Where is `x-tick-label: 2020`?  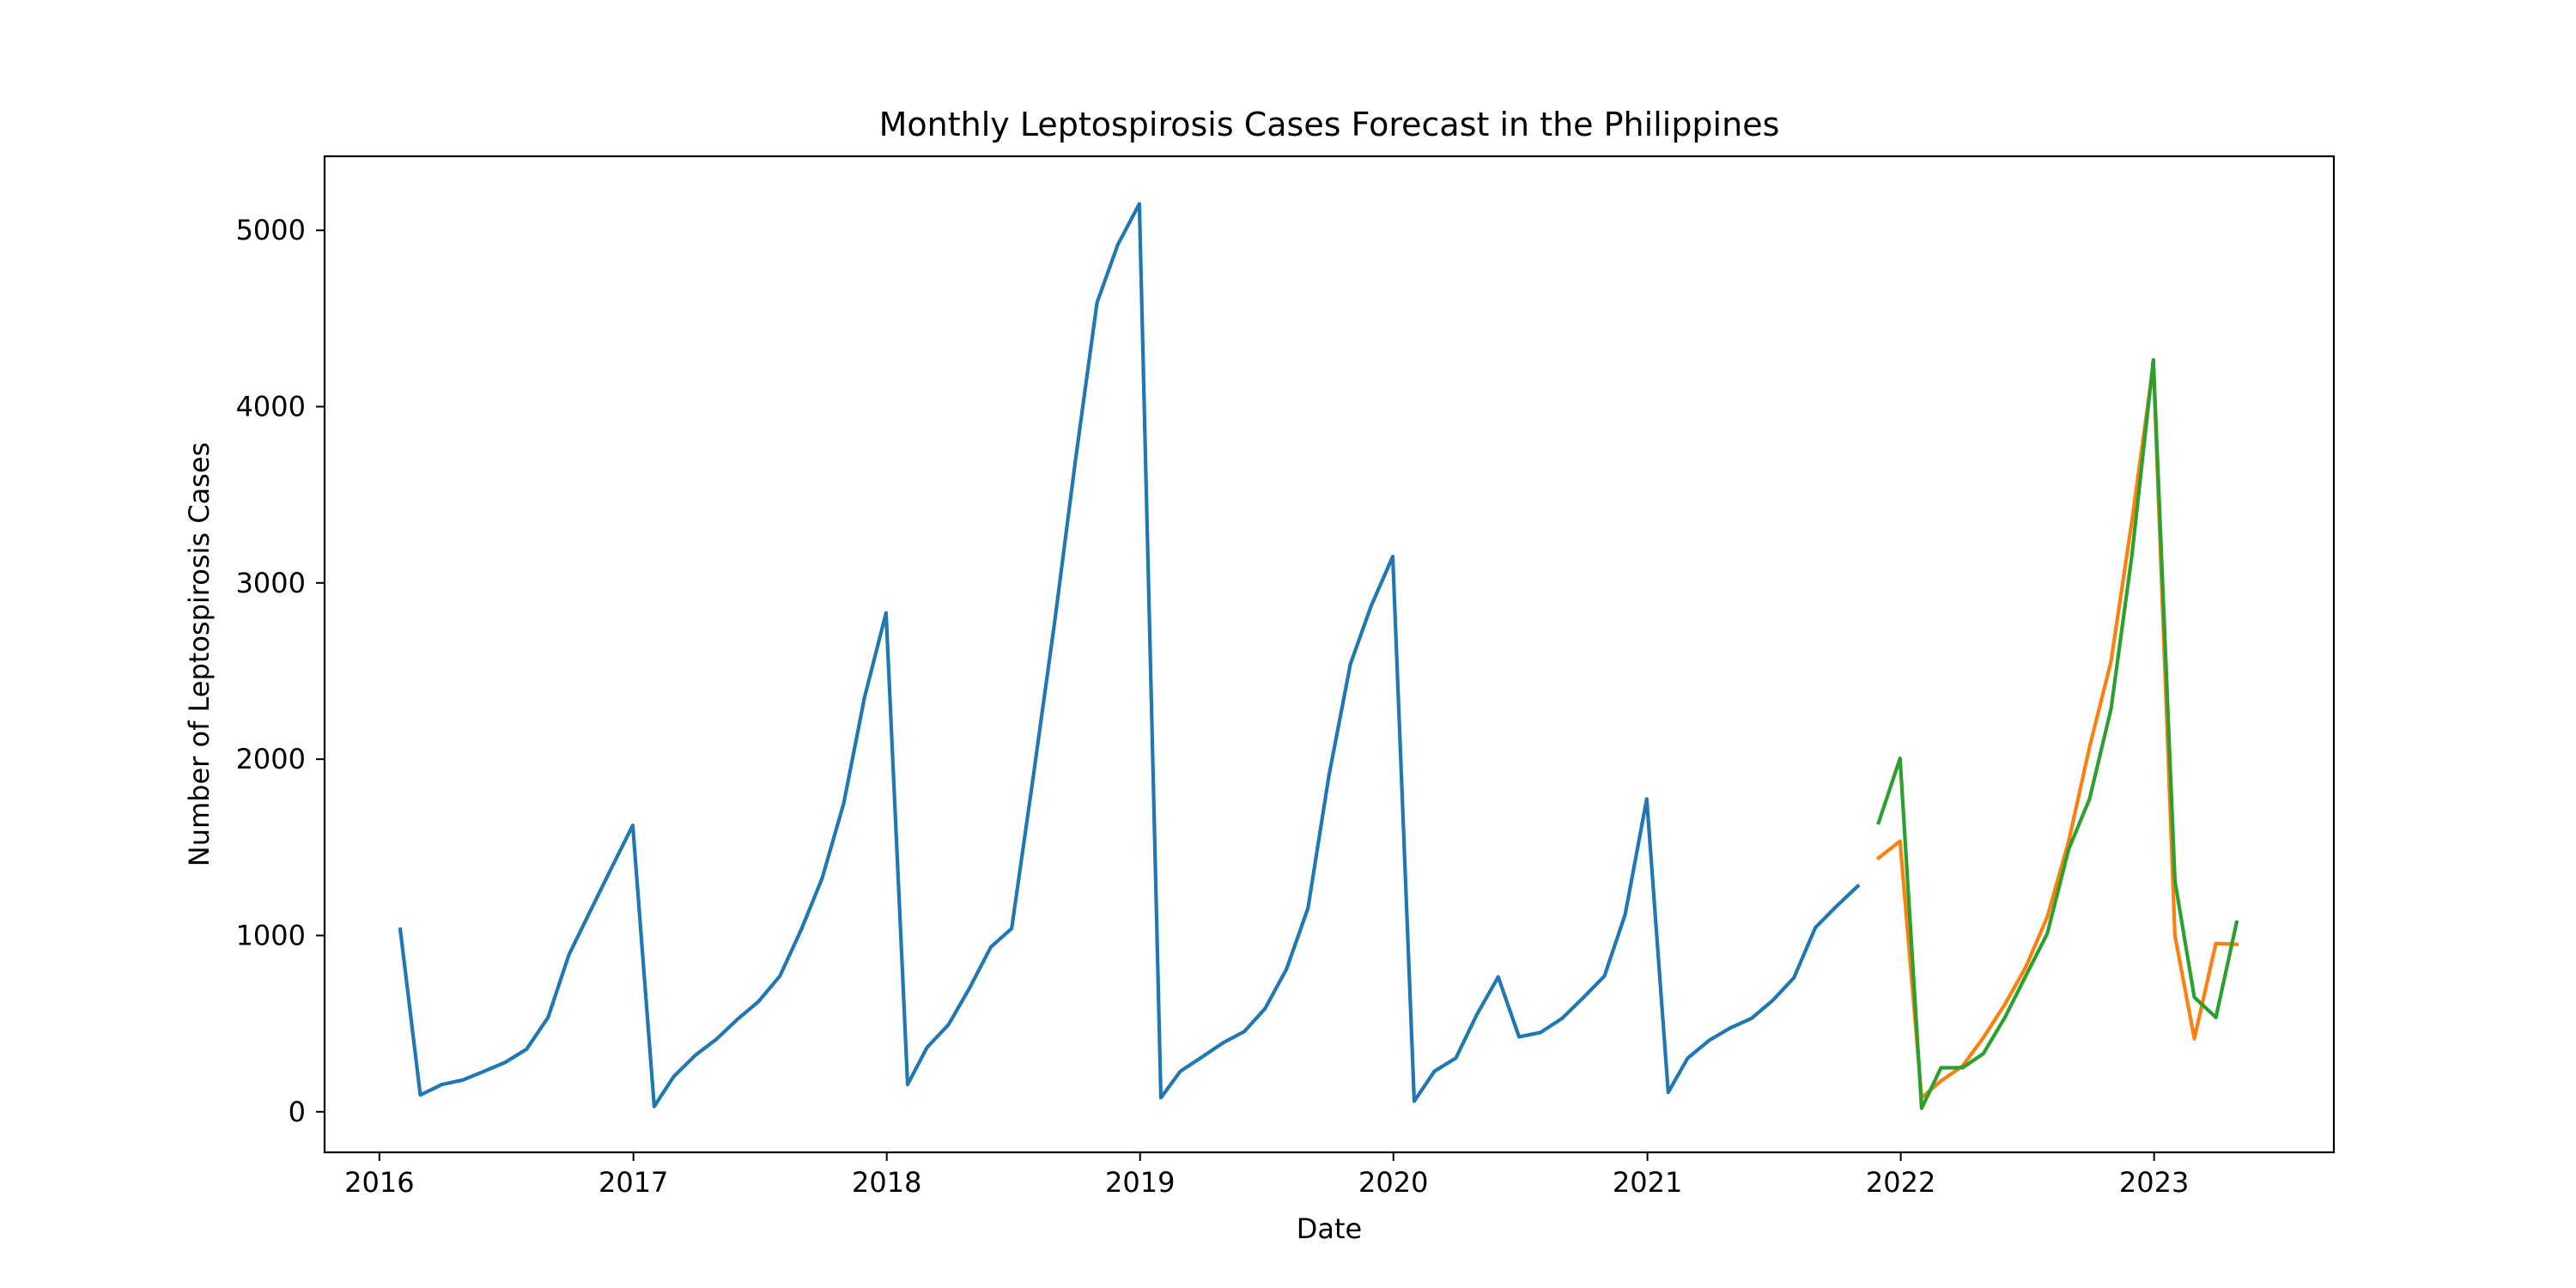
x-tick-label: 2020 is located at coordinates (1393, 1182).